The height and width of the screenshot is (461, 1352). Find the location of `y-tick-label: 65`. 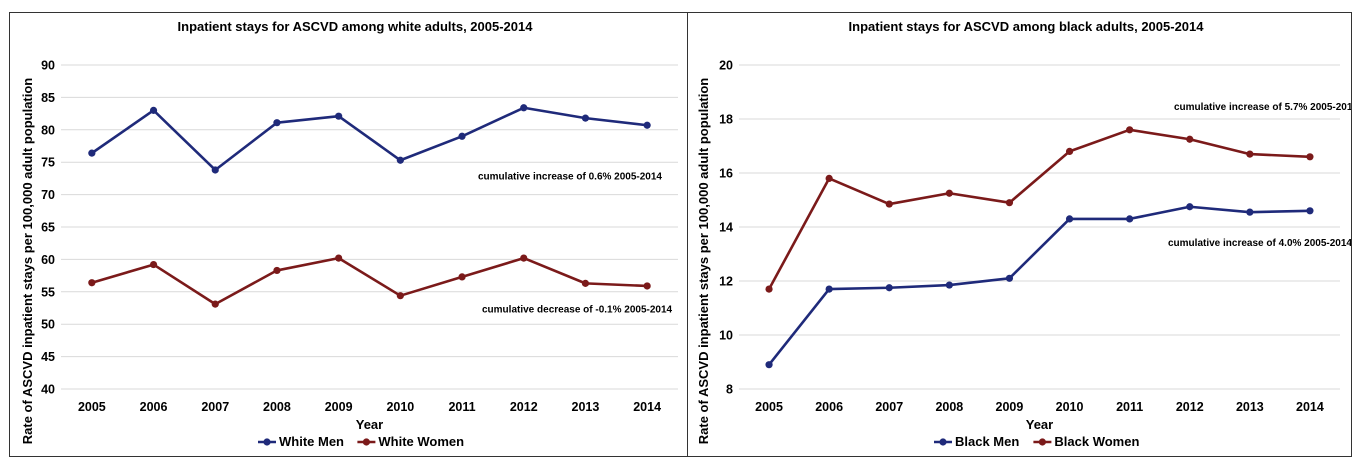

y-tick-label: 65 is located at coordinates (48, 228).